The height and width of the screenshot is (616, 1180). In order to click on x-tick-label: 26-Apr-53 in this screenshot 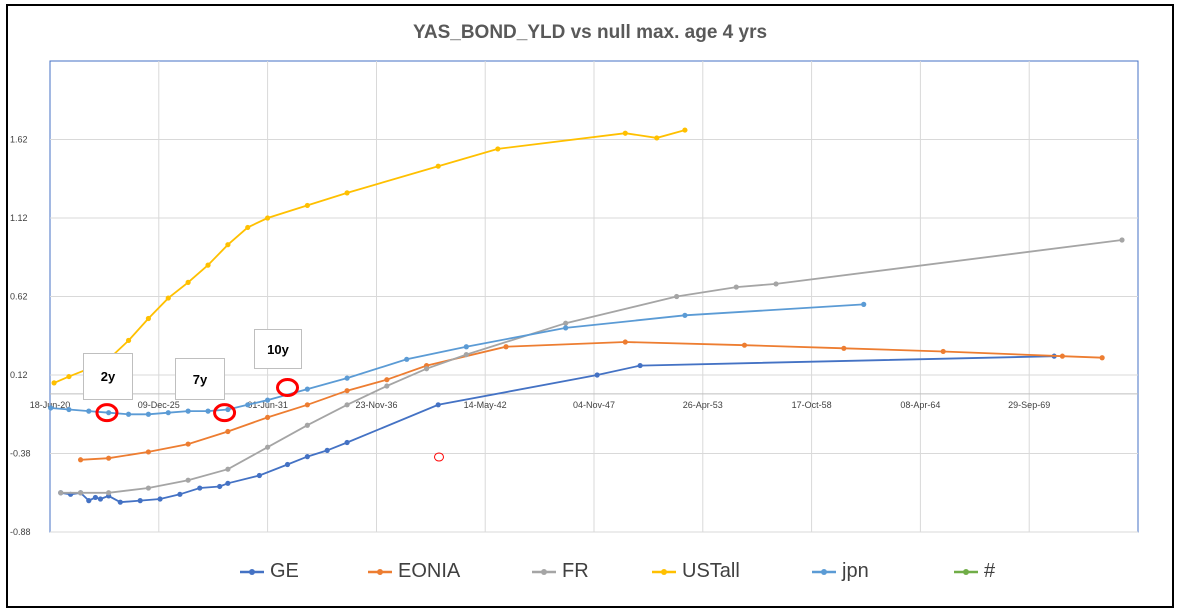, I will do `click(703, 405)`.